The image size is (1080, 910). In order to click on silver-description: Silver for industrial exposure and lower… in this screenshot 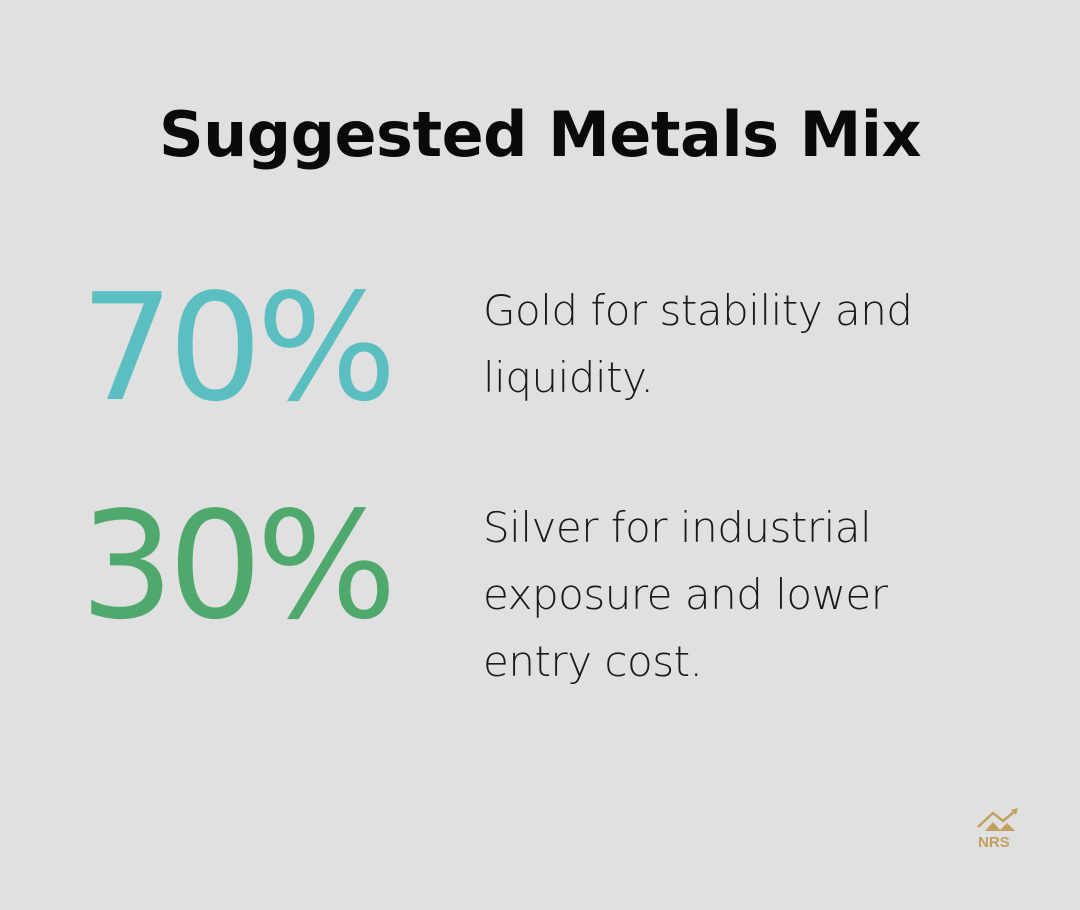, I will do `click(685, 594)`.